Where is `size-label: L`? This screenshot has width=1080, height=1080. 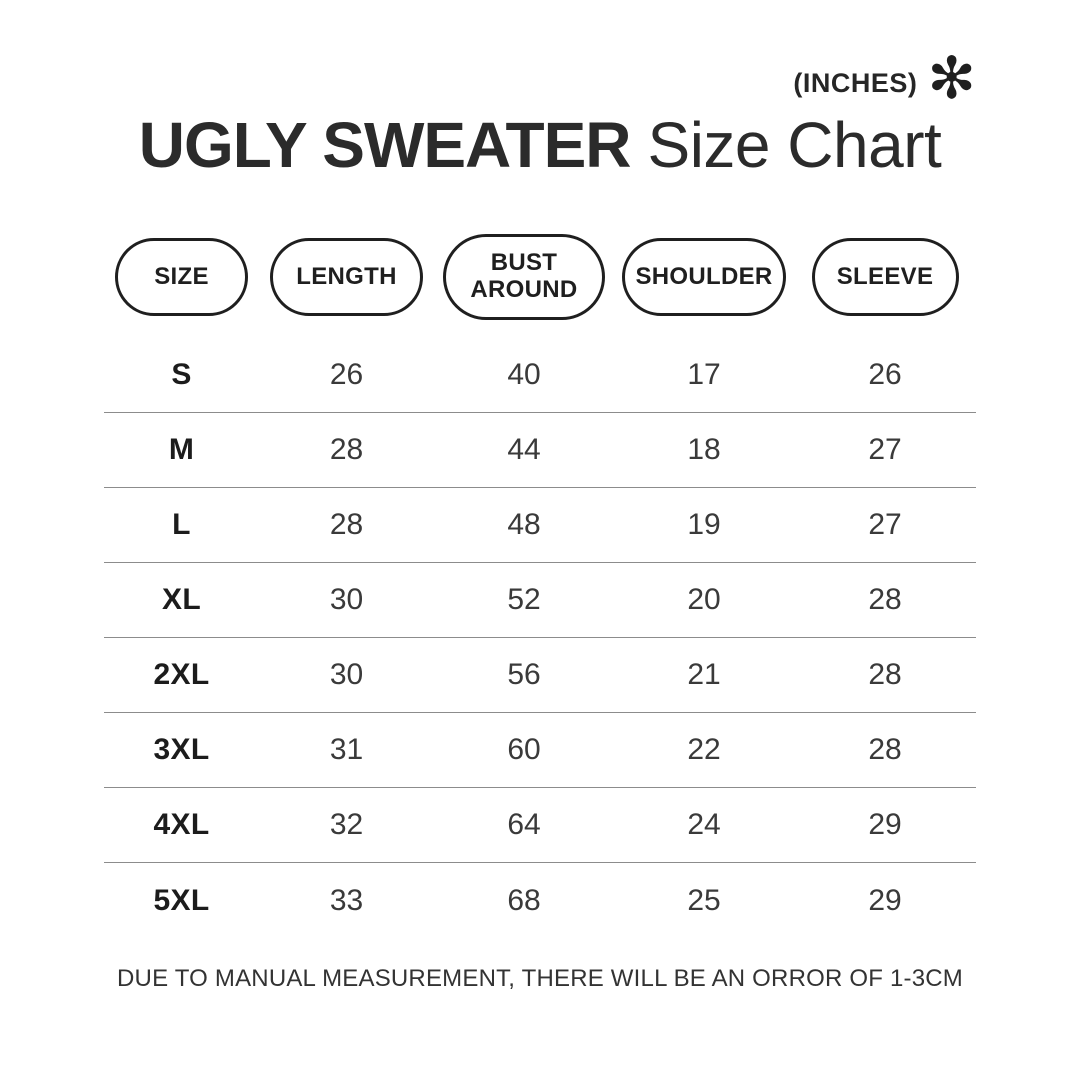
size-label: L is located at coordinates (181, 525).